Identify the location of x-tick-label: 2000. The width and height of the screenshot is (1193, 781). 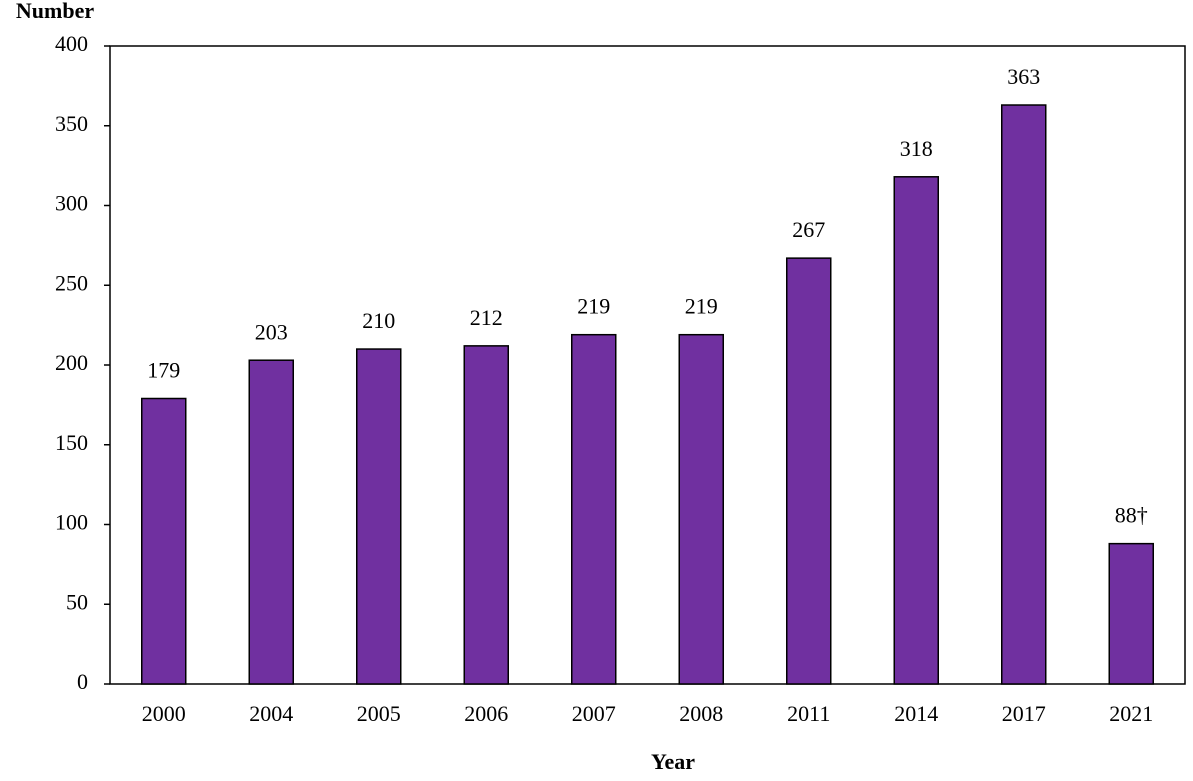
(164, 713).